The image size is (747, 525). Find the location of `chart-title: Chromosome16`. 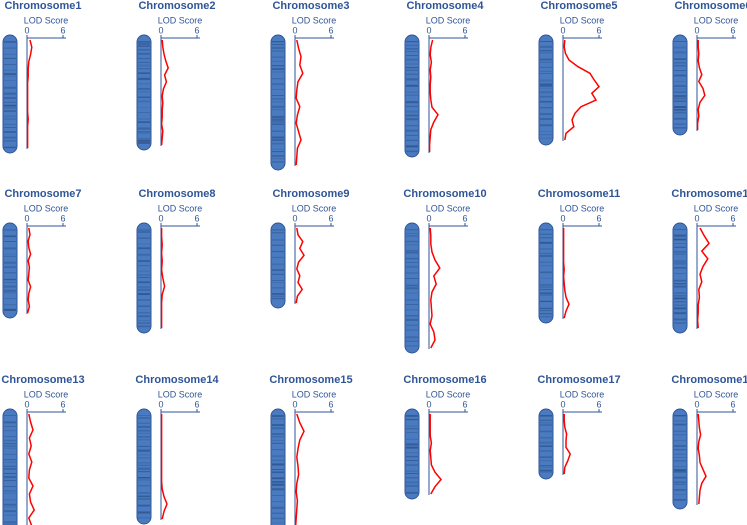

chart-title: Chromosome16 is located at coordinates (444, 380).